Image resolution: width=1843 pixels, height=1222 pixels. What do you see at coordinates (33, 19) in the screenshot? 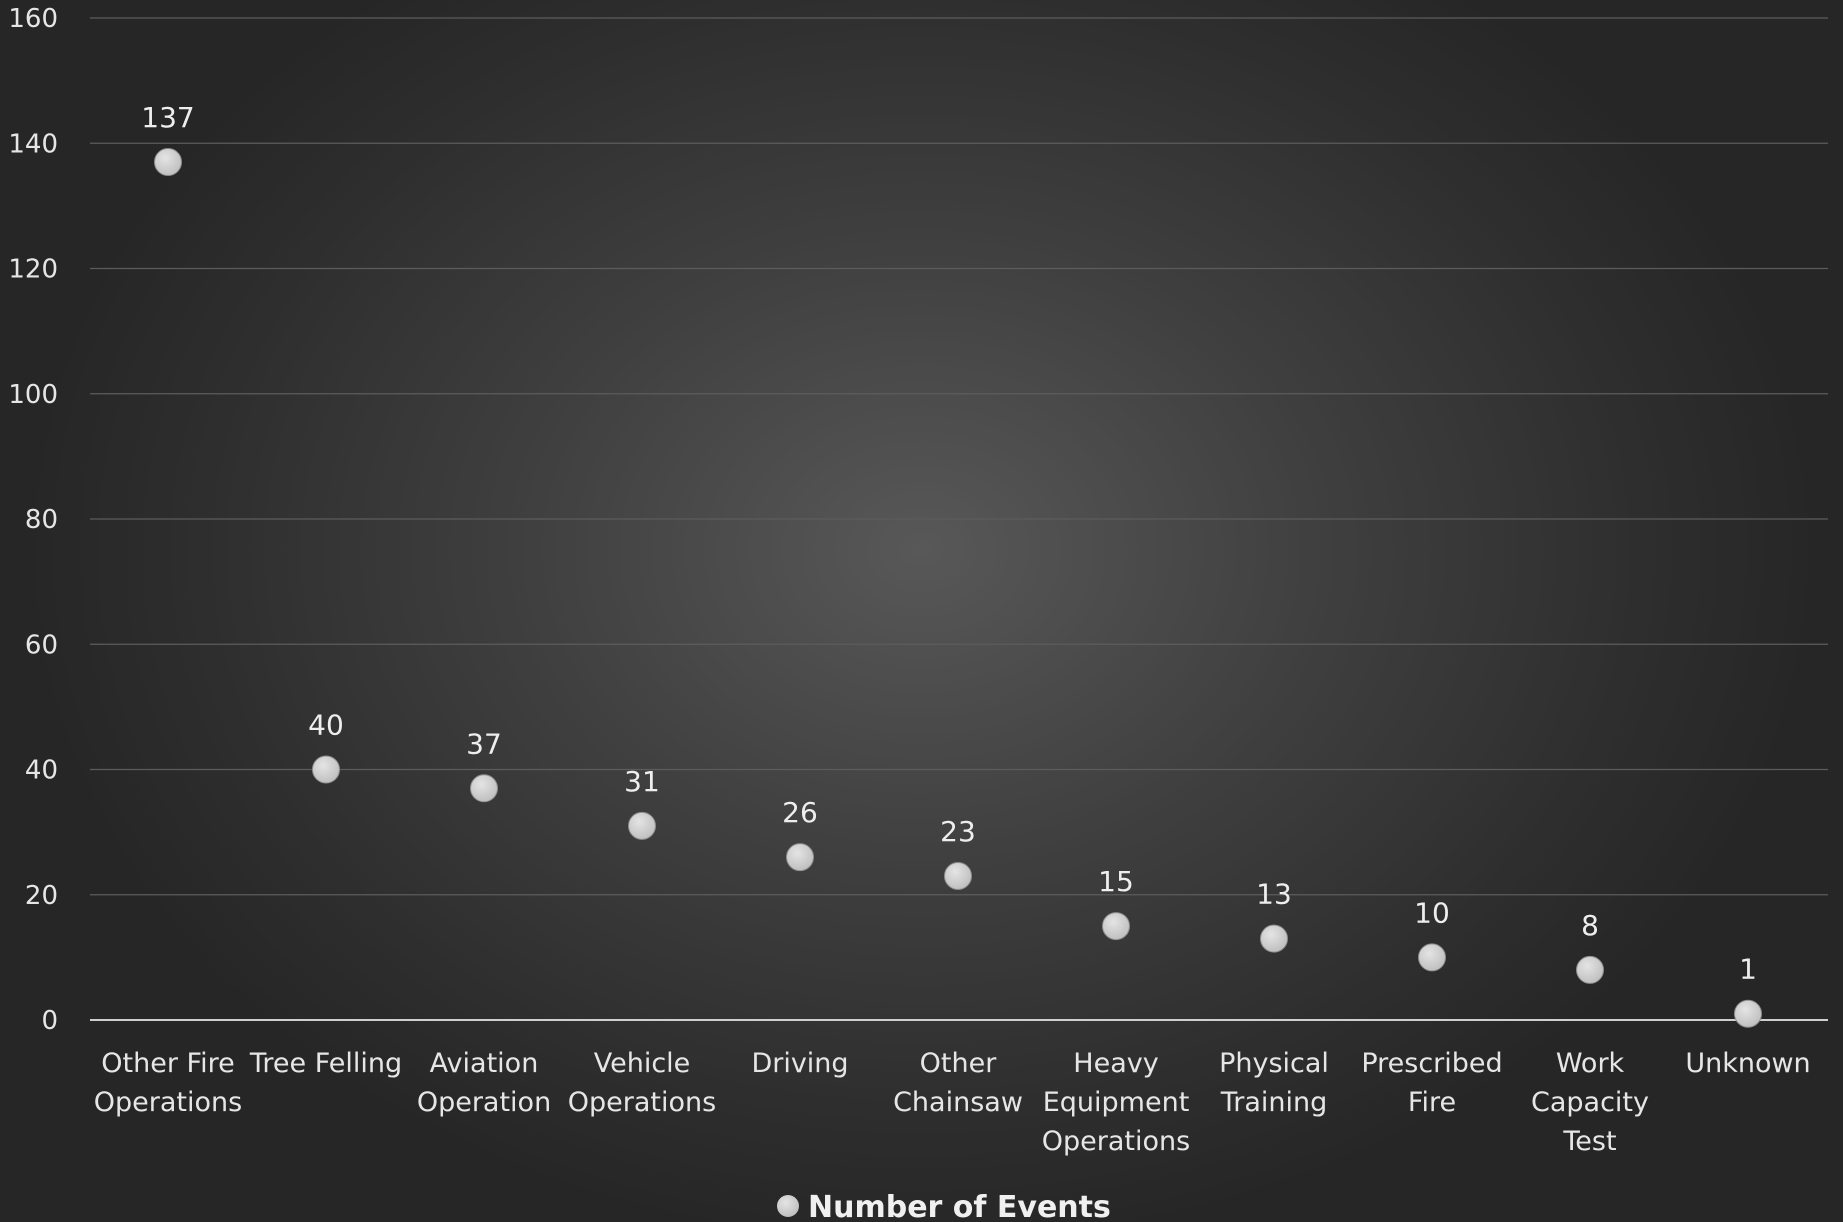
I see `y-tick-label: 160` at bounding box center [33, 19].